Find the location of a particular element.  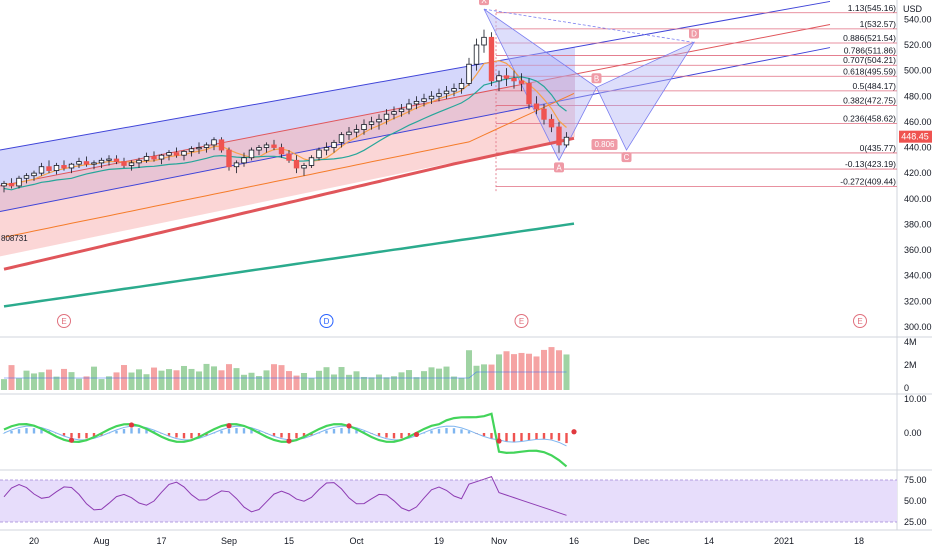

price-tick-label: 440.00 is located at coordinates (918, 148).